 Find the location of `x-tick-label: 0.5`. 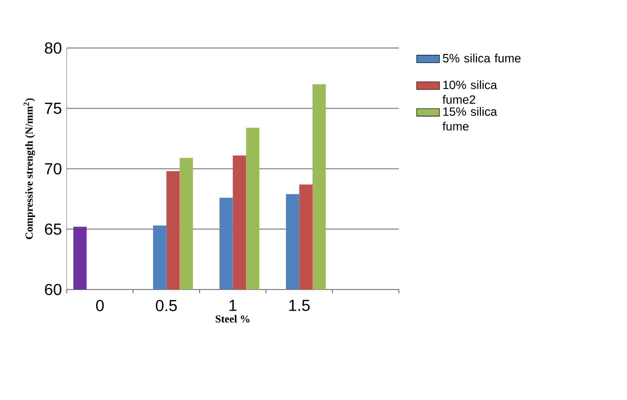

x-tick-label: 0.5 is located at coordinates (166, 306).